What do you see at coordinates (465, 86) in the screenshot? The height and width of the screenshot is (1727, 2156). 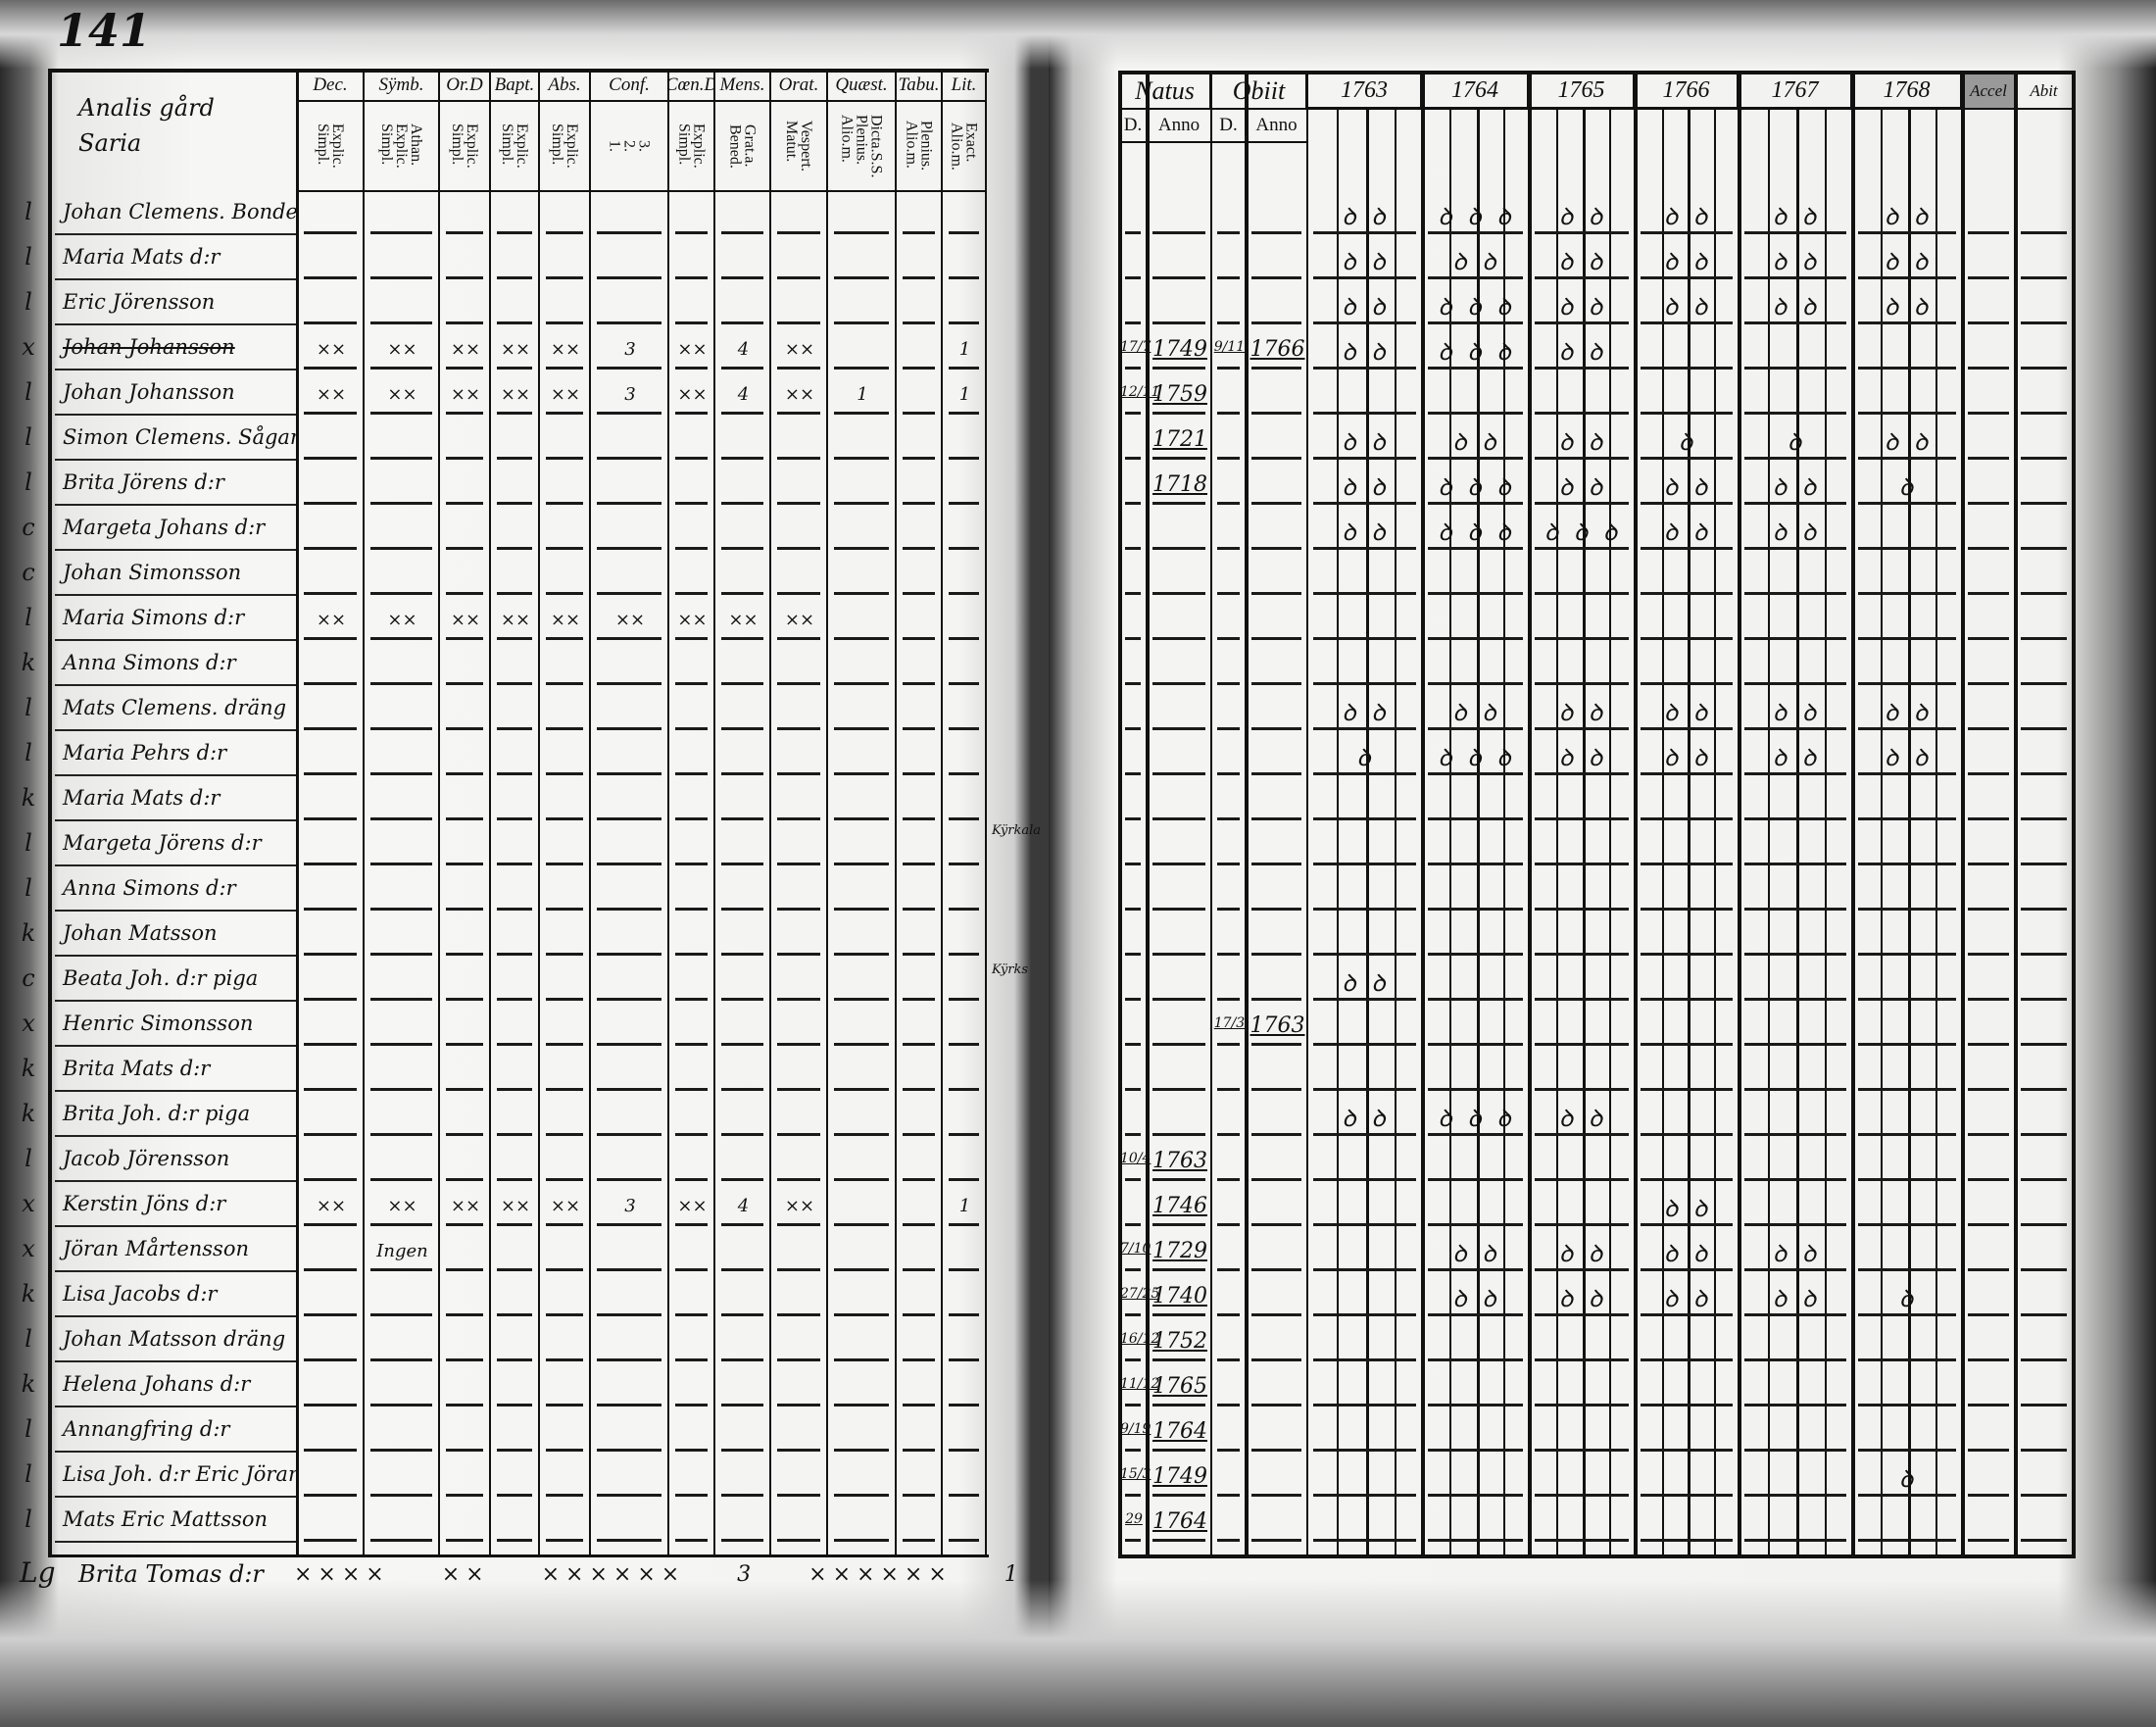 I see `header-2: Or.D` at bounding box center [465, 86].